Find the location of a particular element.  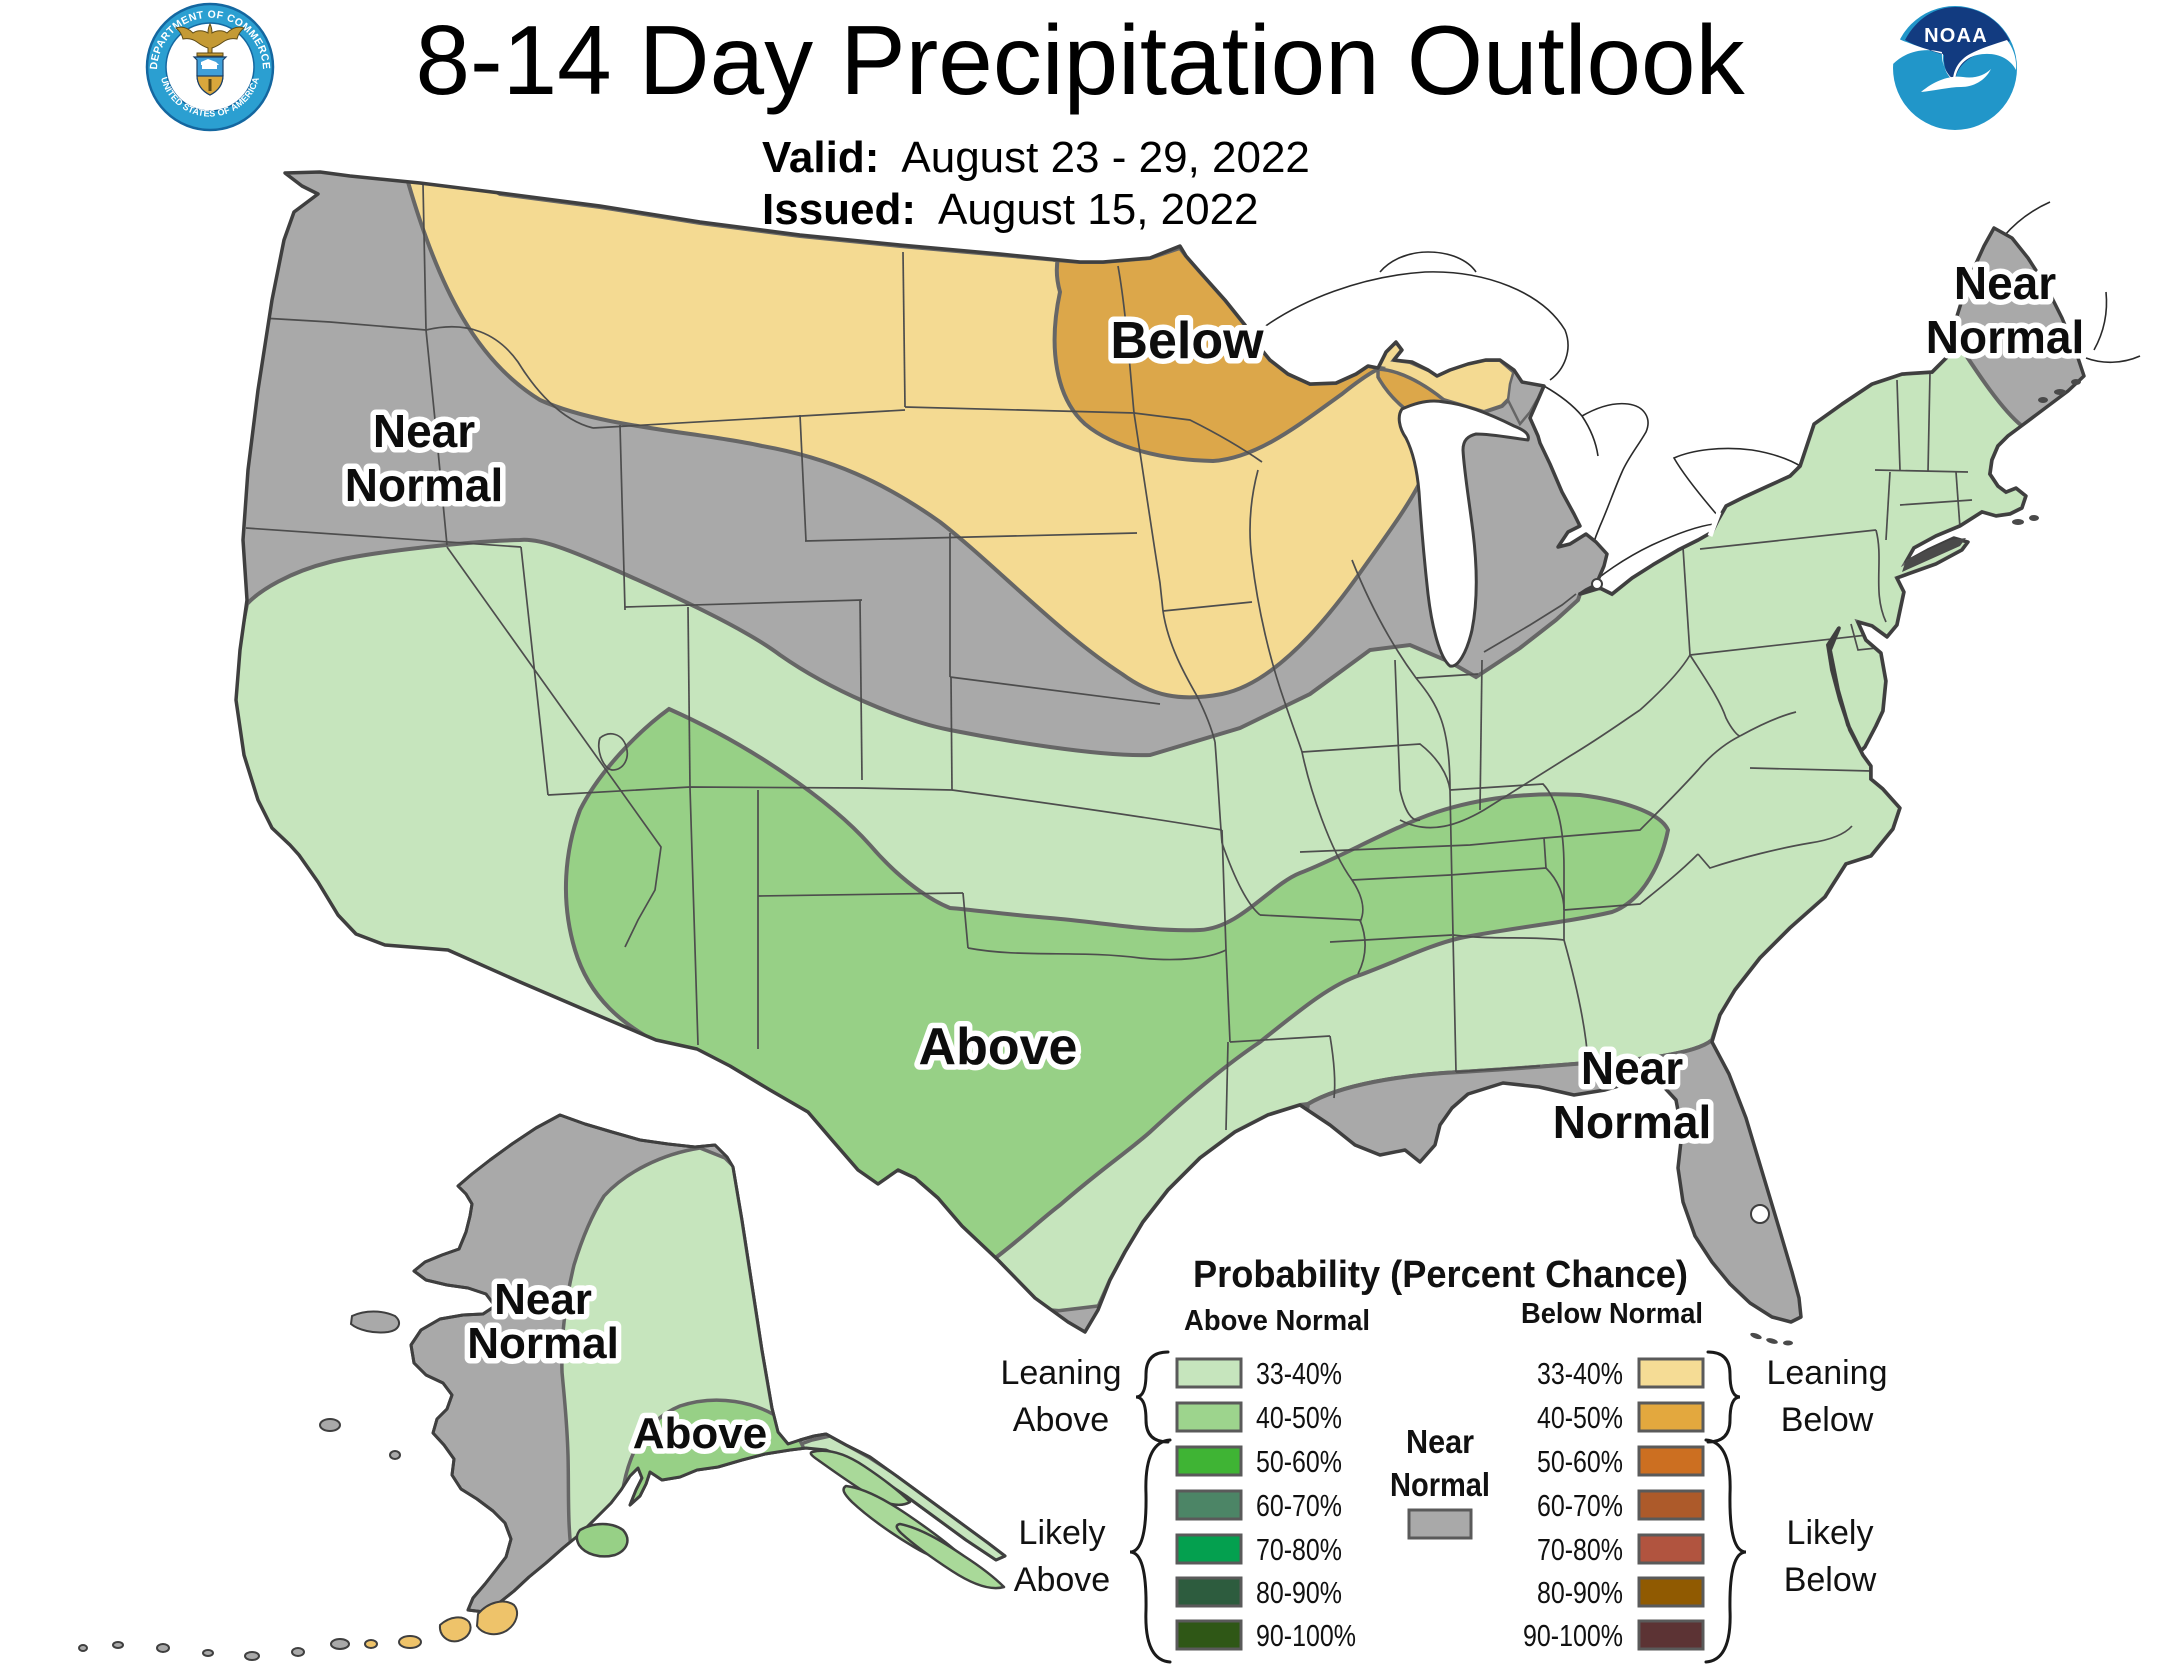

svg-text: Below Normal is located at coordinates (1612, 1314).